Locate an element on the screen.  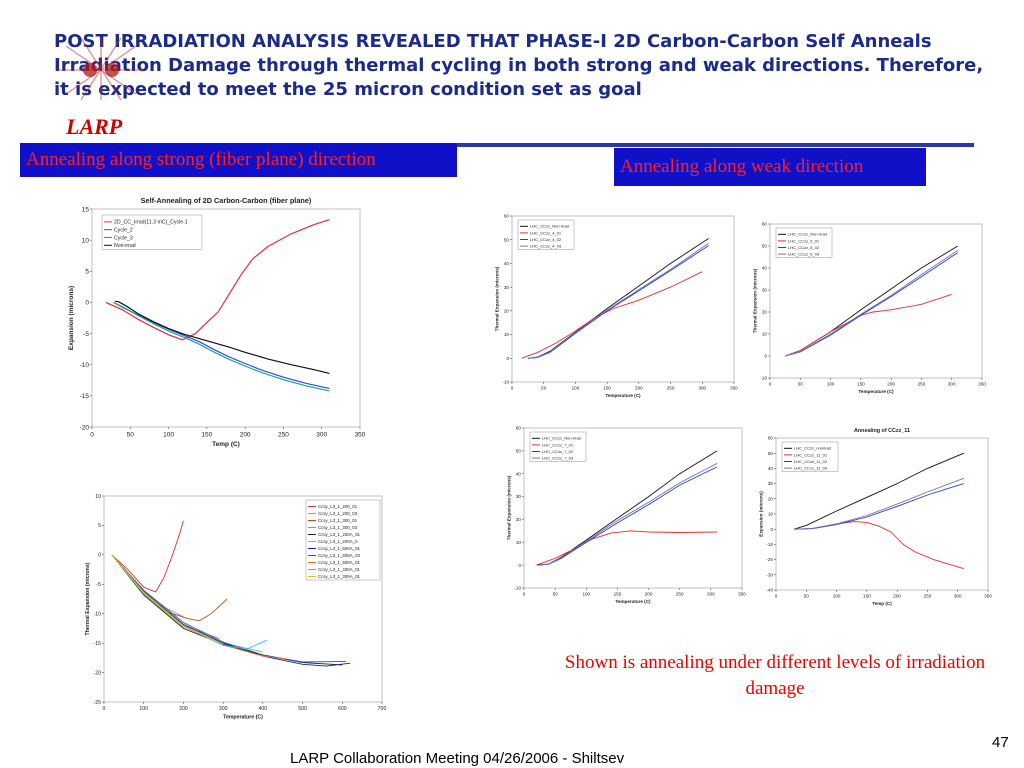
legend-entry: LHC_CCzz_Non-irrad is located at coordinates (549, 226).